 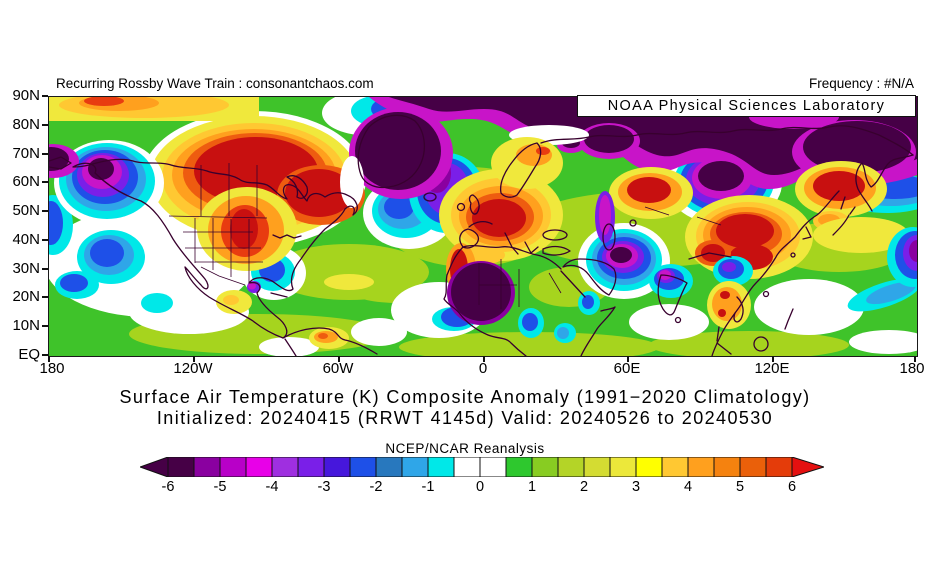 I want to click on cb-label-neg3: -3, so click(x=324, y=487).